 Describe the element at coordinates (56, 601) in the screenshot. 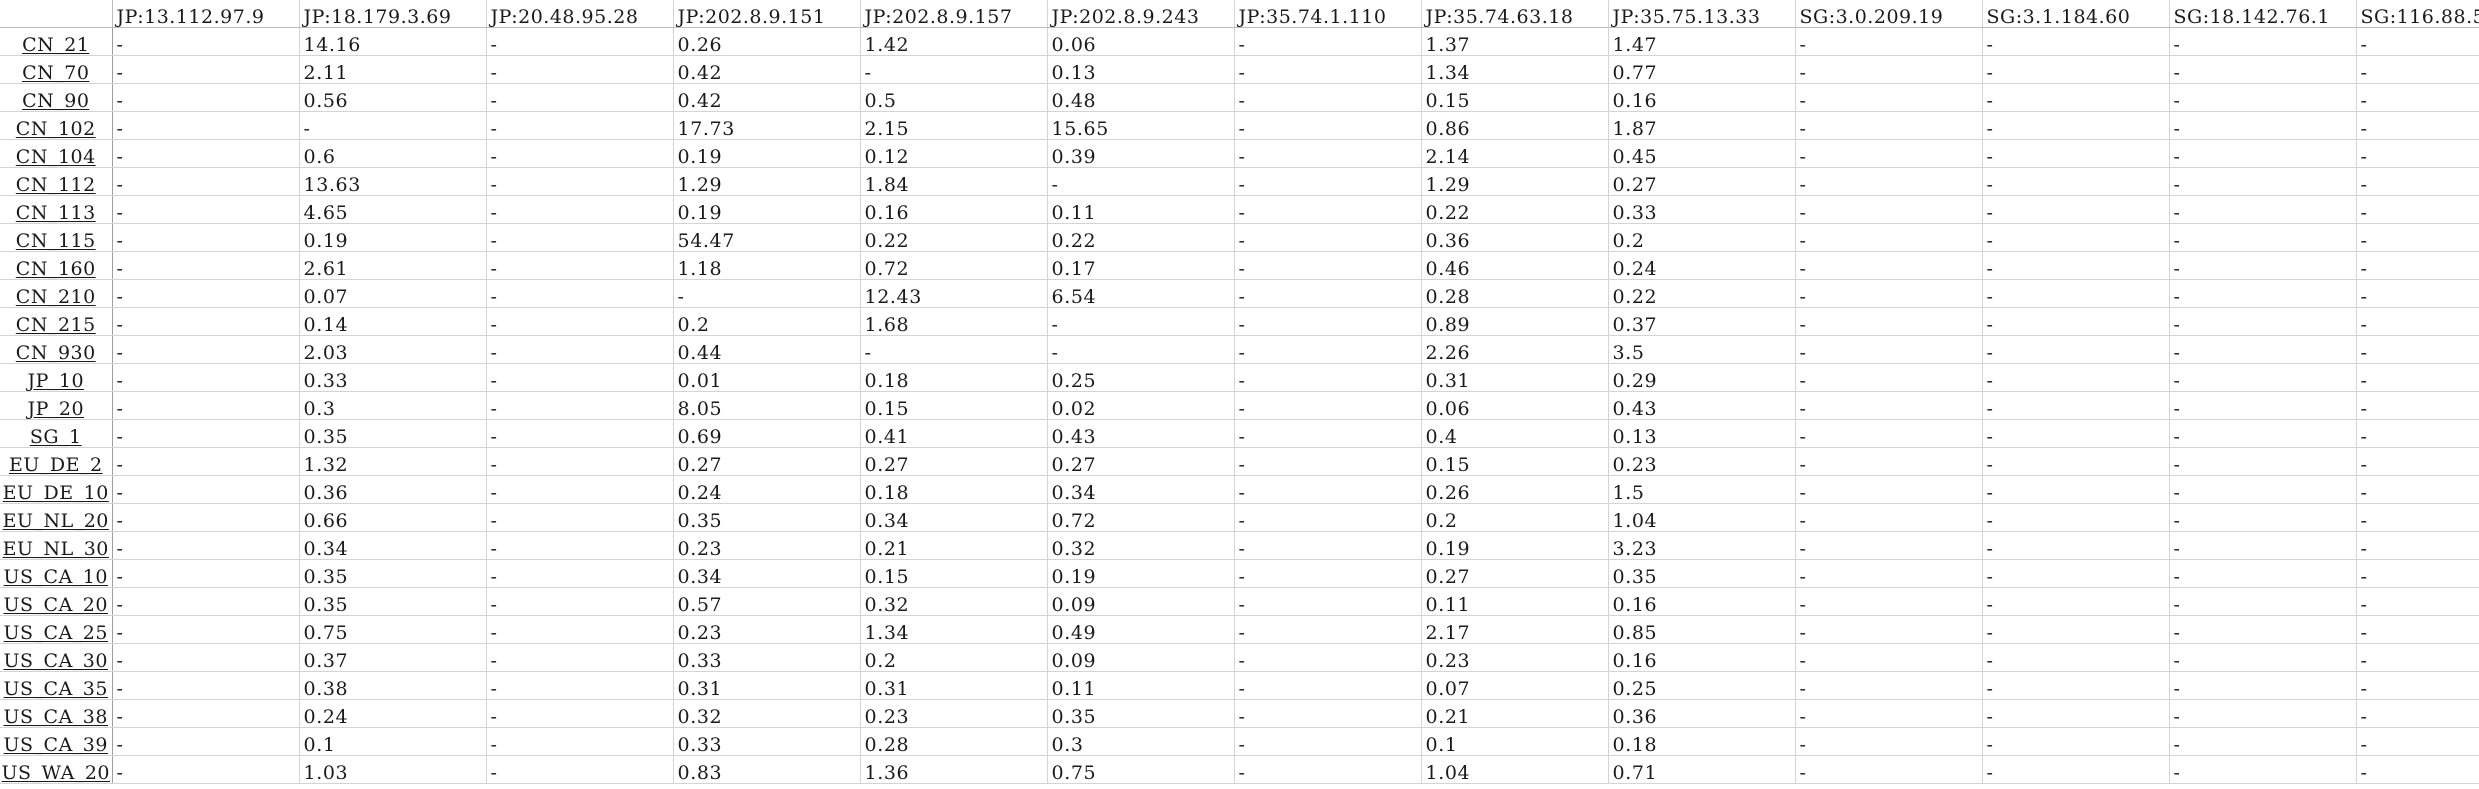

I see `row-label: US_CA_20` at that location.